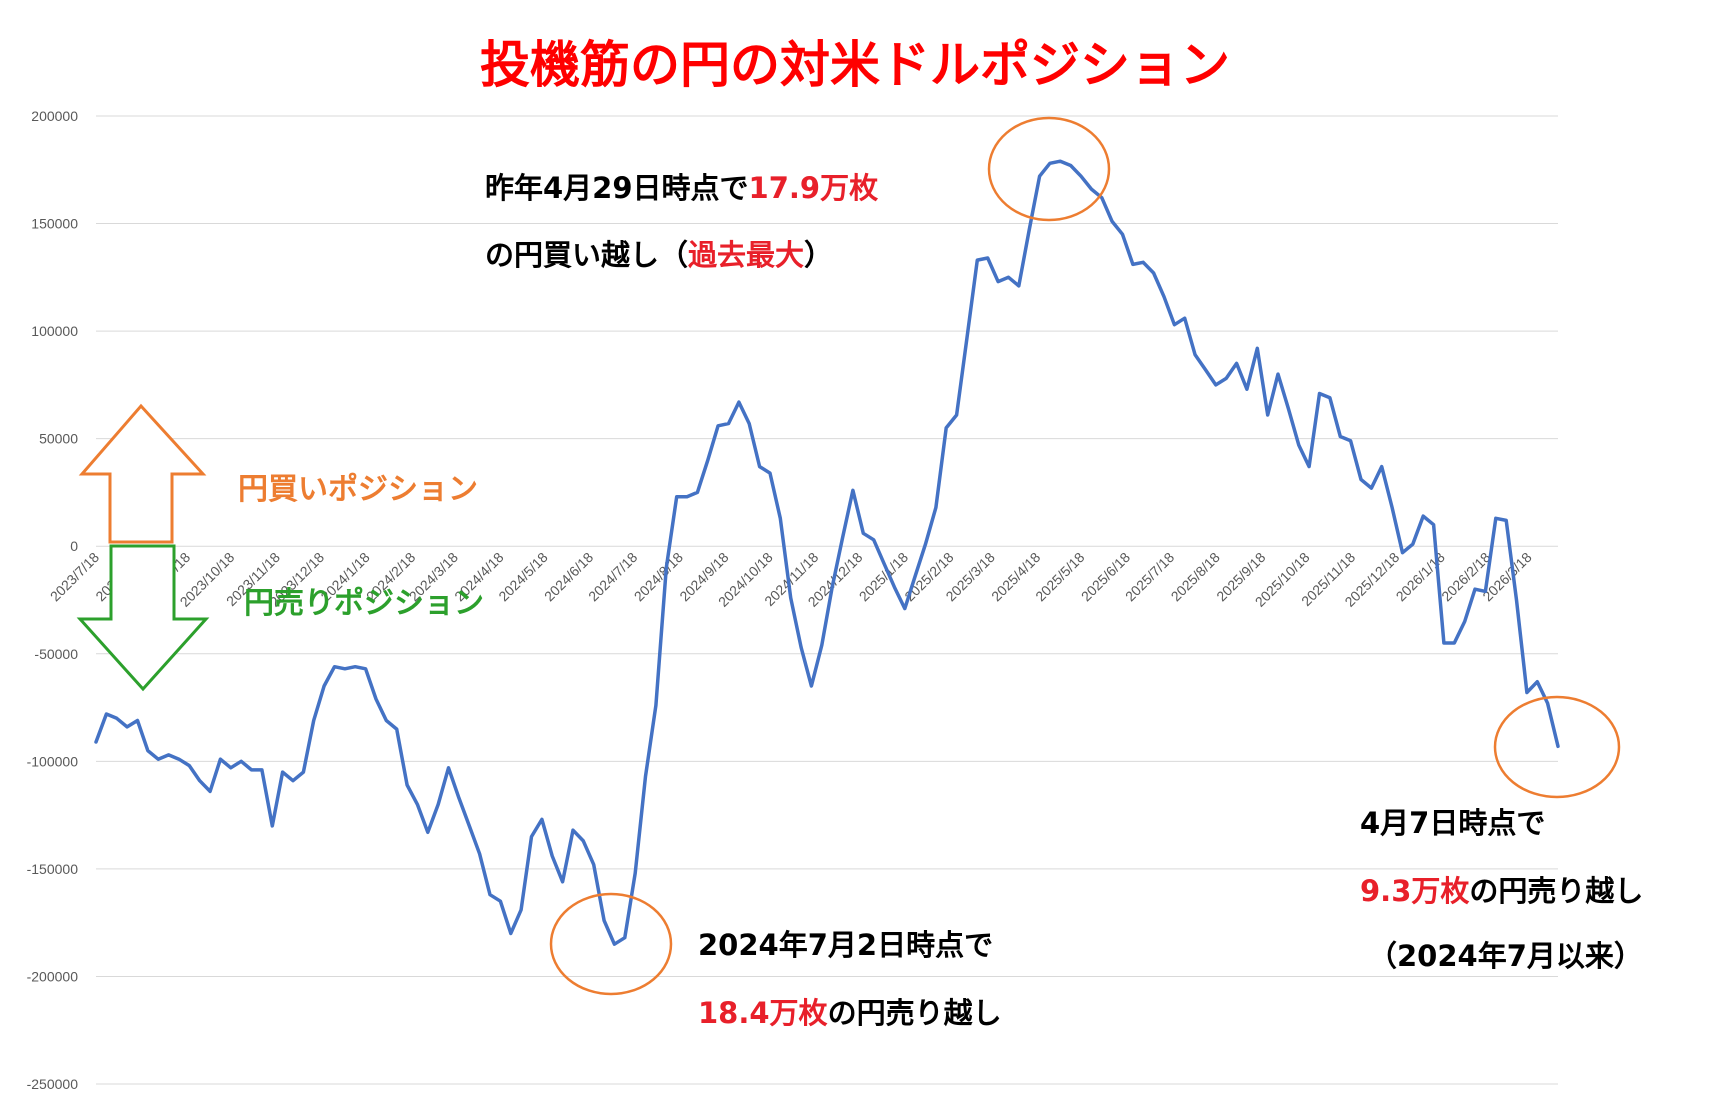 Image resolution: width=1710 pixels, height=1109 pixels. Describe the element at coordinates (746, 255) in the screenshot. I see `peak-annotation-record: 過去最大` at that location.